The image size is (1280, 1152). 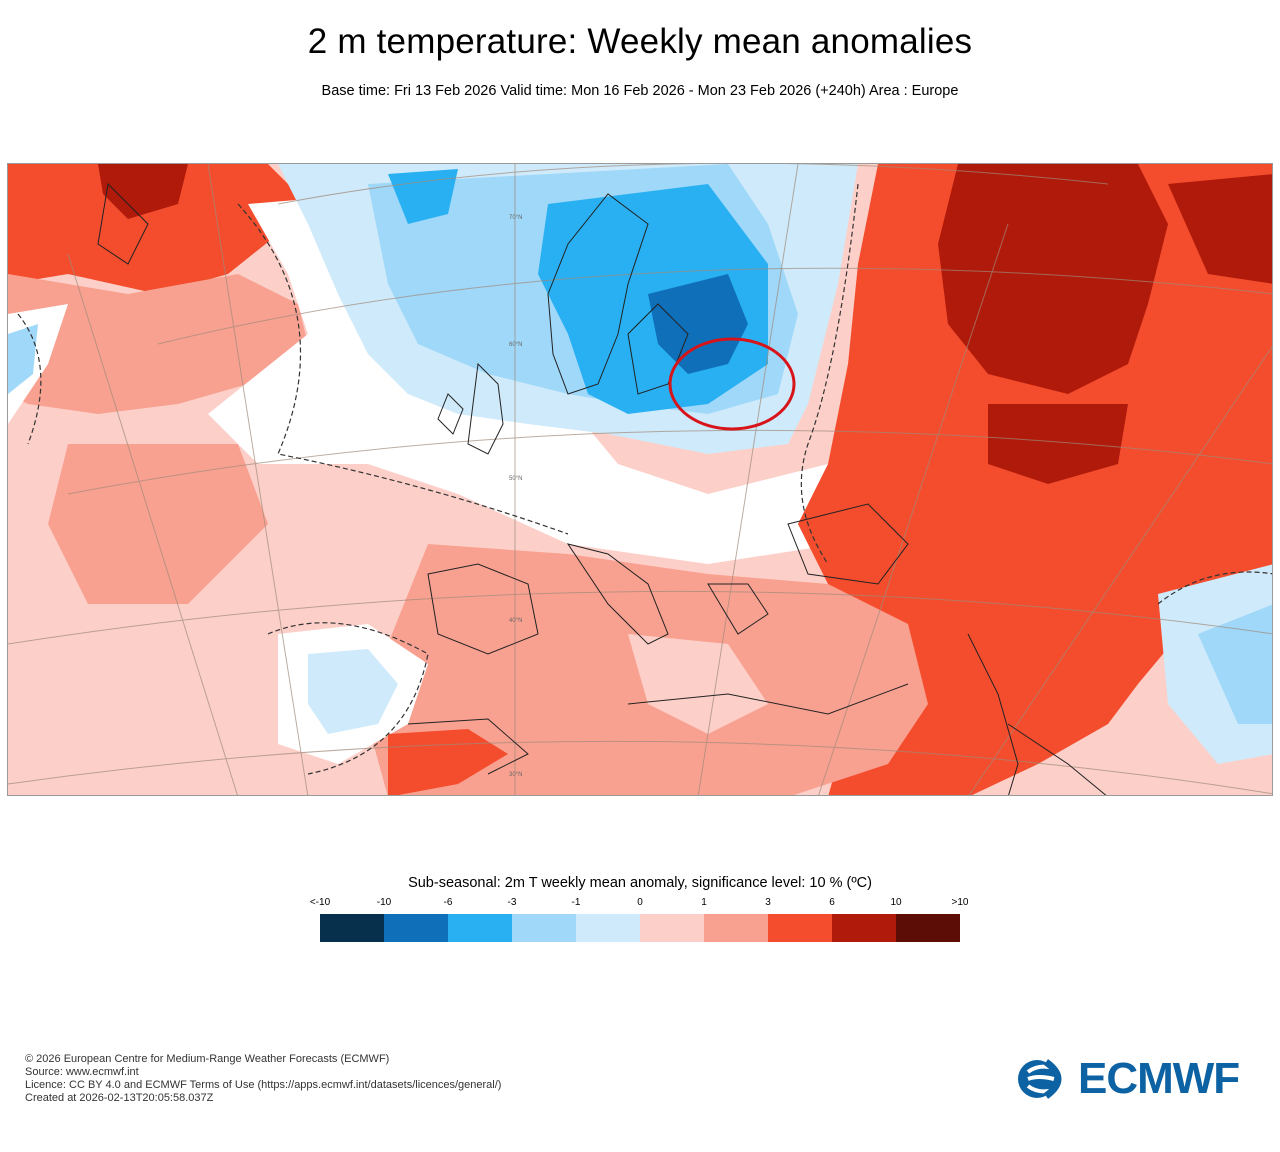 What do you see at coordinates (640, 41) in the screenshot?
I see `chart-title: 2 m temperature: Weekly mean anomalies` at bounding box center [640, 41].